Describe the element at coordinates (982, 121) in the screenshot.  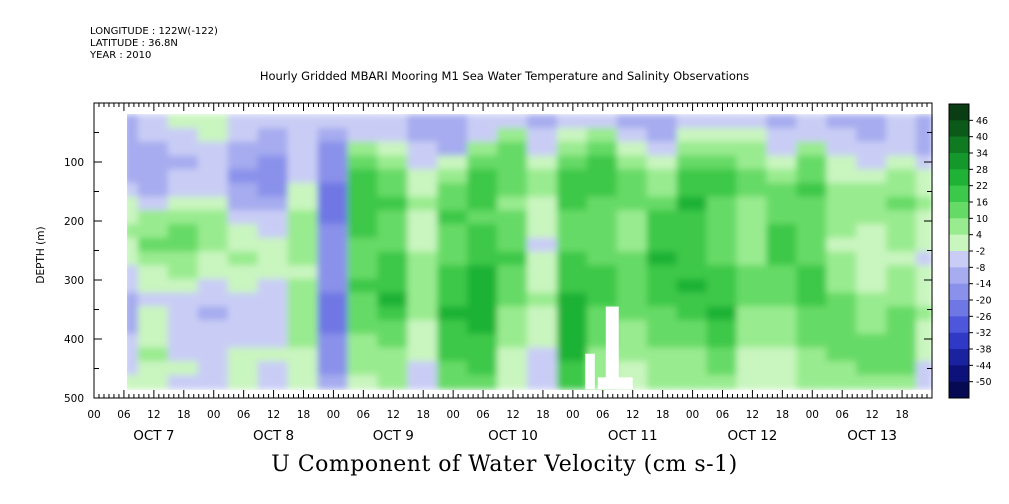
I see `colorbar-tick-label: 46` at that location.